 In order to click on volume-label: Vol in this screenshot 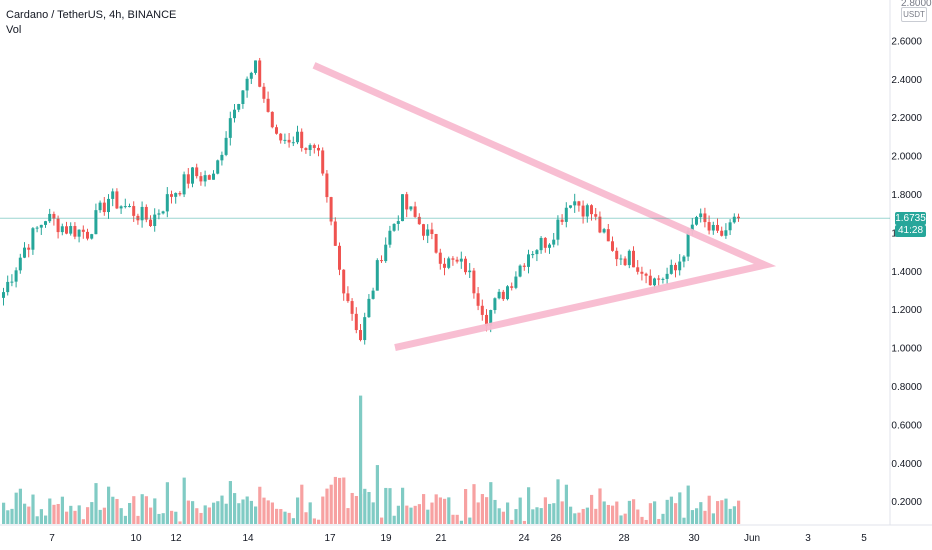, I will do `click(14, 30)`.